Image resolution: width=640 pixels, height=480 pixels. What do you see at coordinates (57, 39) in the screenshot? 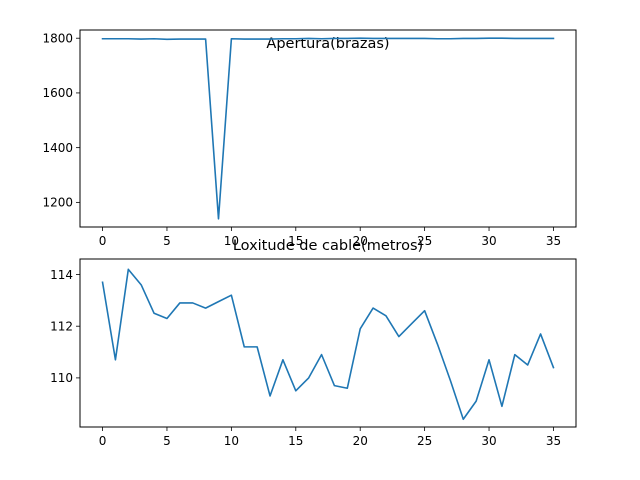
I see `y-tick-label: 1800` at bounding box center [57, 39].